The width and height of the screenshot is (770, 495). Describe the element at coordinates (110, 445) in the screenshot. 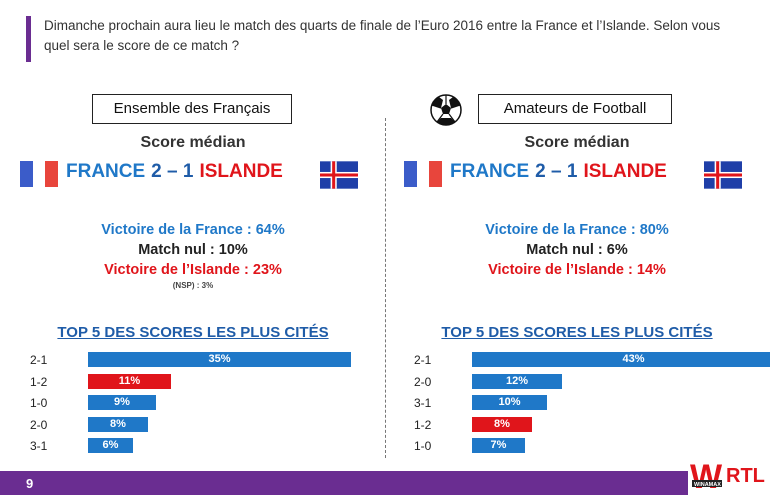

I see `bar: 6%` at that location.